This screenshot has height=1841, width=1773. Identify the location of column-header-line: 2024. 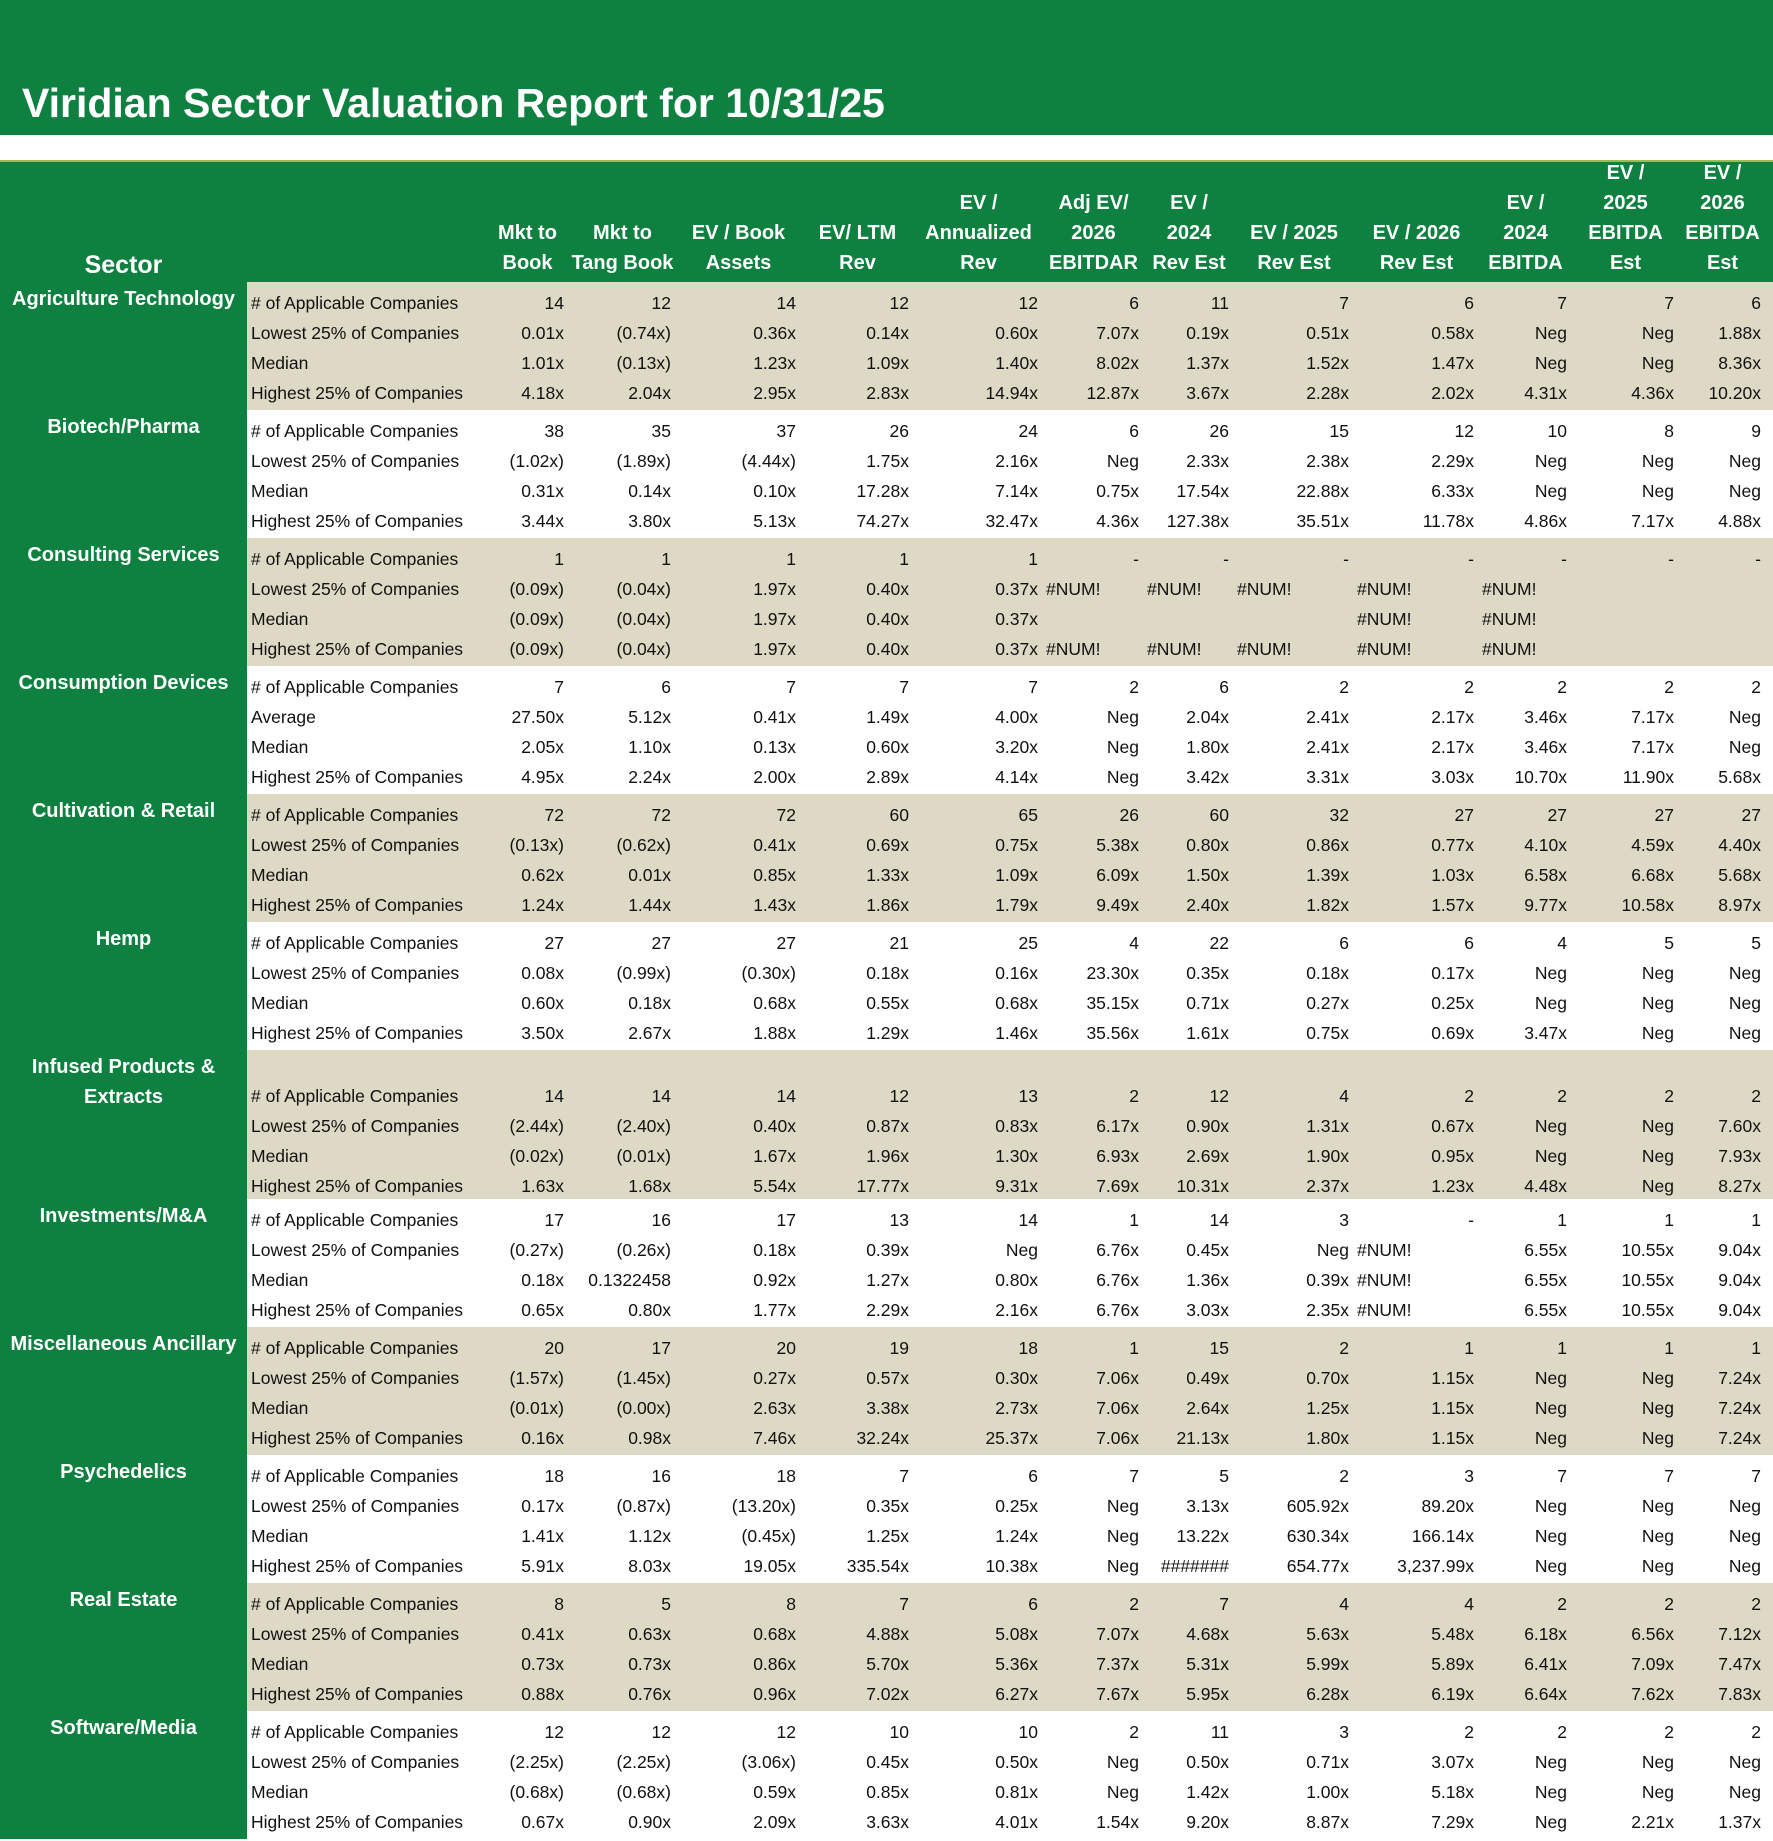
(1525, 233).